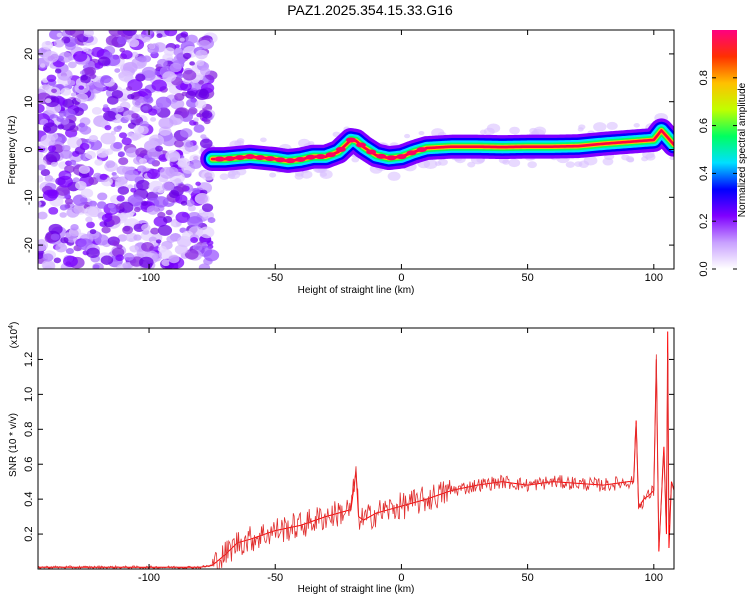 The width and height of the screenshot is (750, 600). I want to click on snr-y-tick-label: 0.8, so click(29, 429).